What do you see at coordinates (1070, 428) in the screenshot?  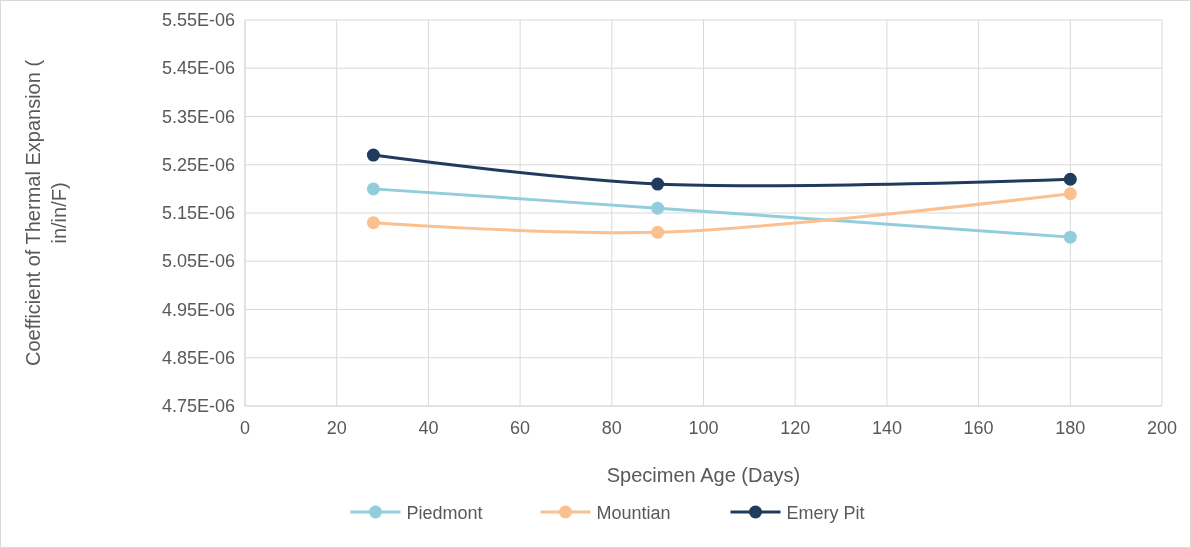 I see `x-tick-label: 180` at bounding box center [1070, 428].